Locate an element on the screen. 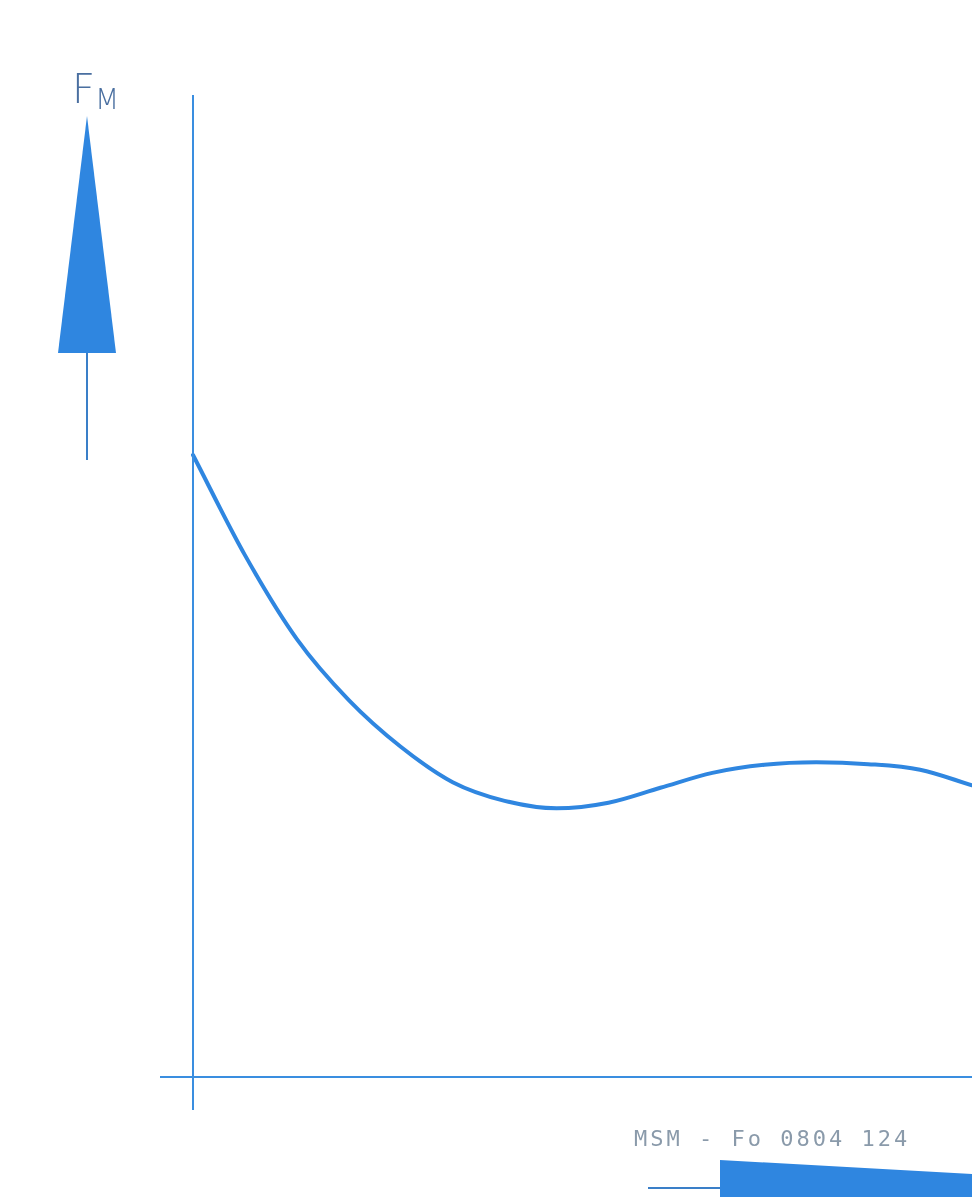 The image size is (972, 1197). text: MSM - Fo 0804 124 is located at coordinates (772, 1138).